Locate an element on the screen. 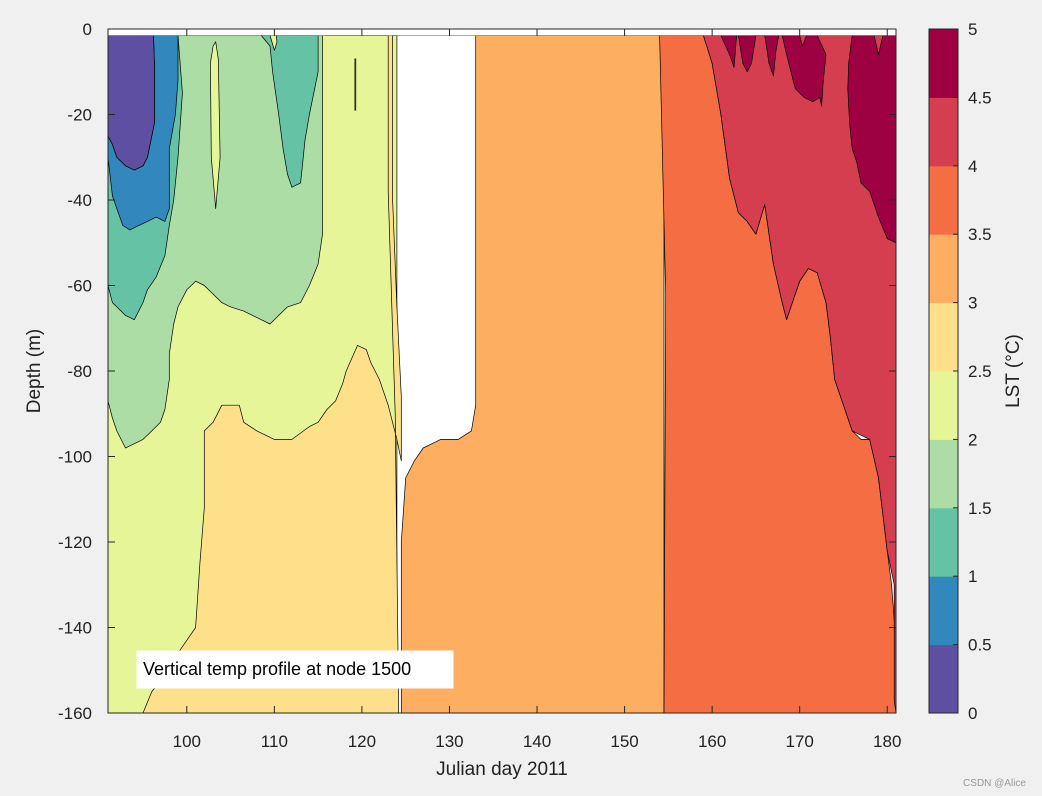 This screenshot has height=796, width=1042. x-tick-label: 140 is located at coordinates (537, 741).